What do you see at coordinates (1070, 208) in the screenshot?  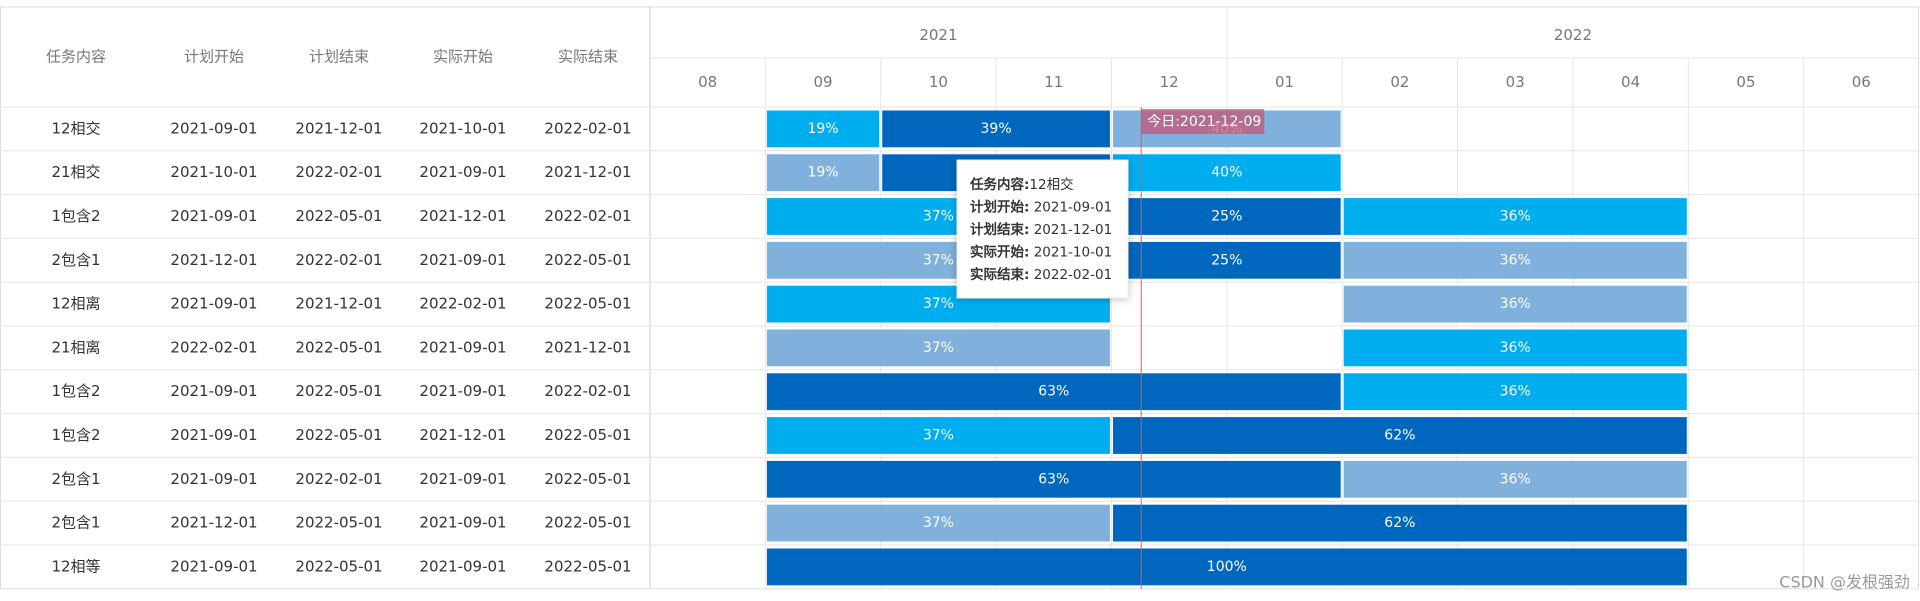 I see `tooltip-value: 2021-09-01` at bounding box center [1070, 208].